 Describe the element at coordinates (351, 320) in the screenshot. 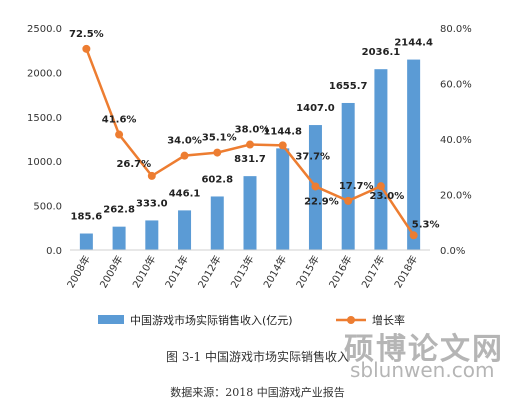

I see `legend-line-marker` at that location.